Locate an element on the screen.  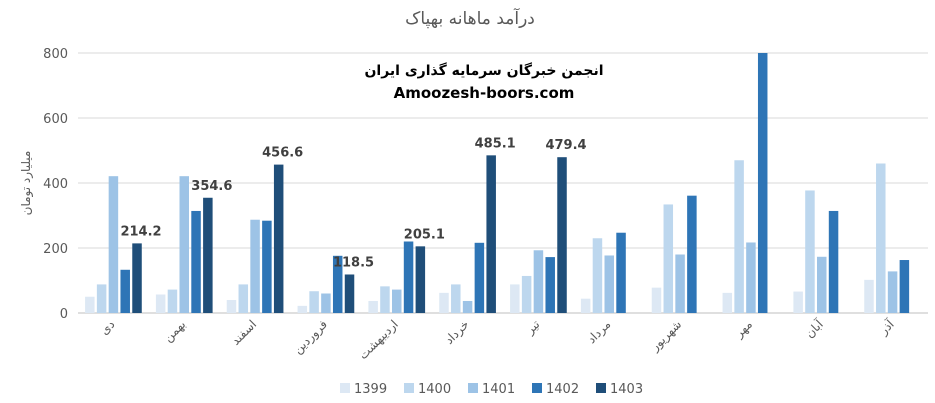
x-tick-label: مهر is located at coordinates (743, 329).